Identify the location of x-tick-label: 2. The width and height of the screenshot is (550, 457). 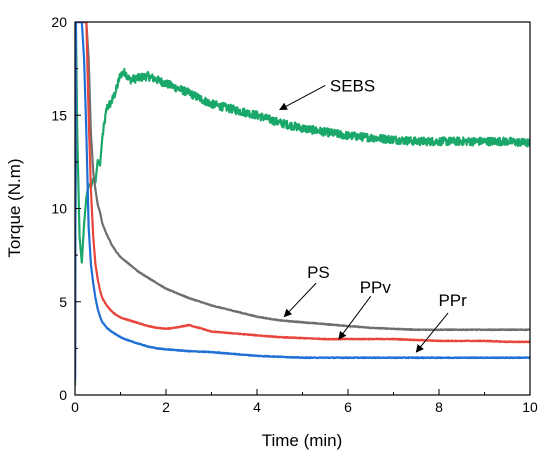
(166, 407).